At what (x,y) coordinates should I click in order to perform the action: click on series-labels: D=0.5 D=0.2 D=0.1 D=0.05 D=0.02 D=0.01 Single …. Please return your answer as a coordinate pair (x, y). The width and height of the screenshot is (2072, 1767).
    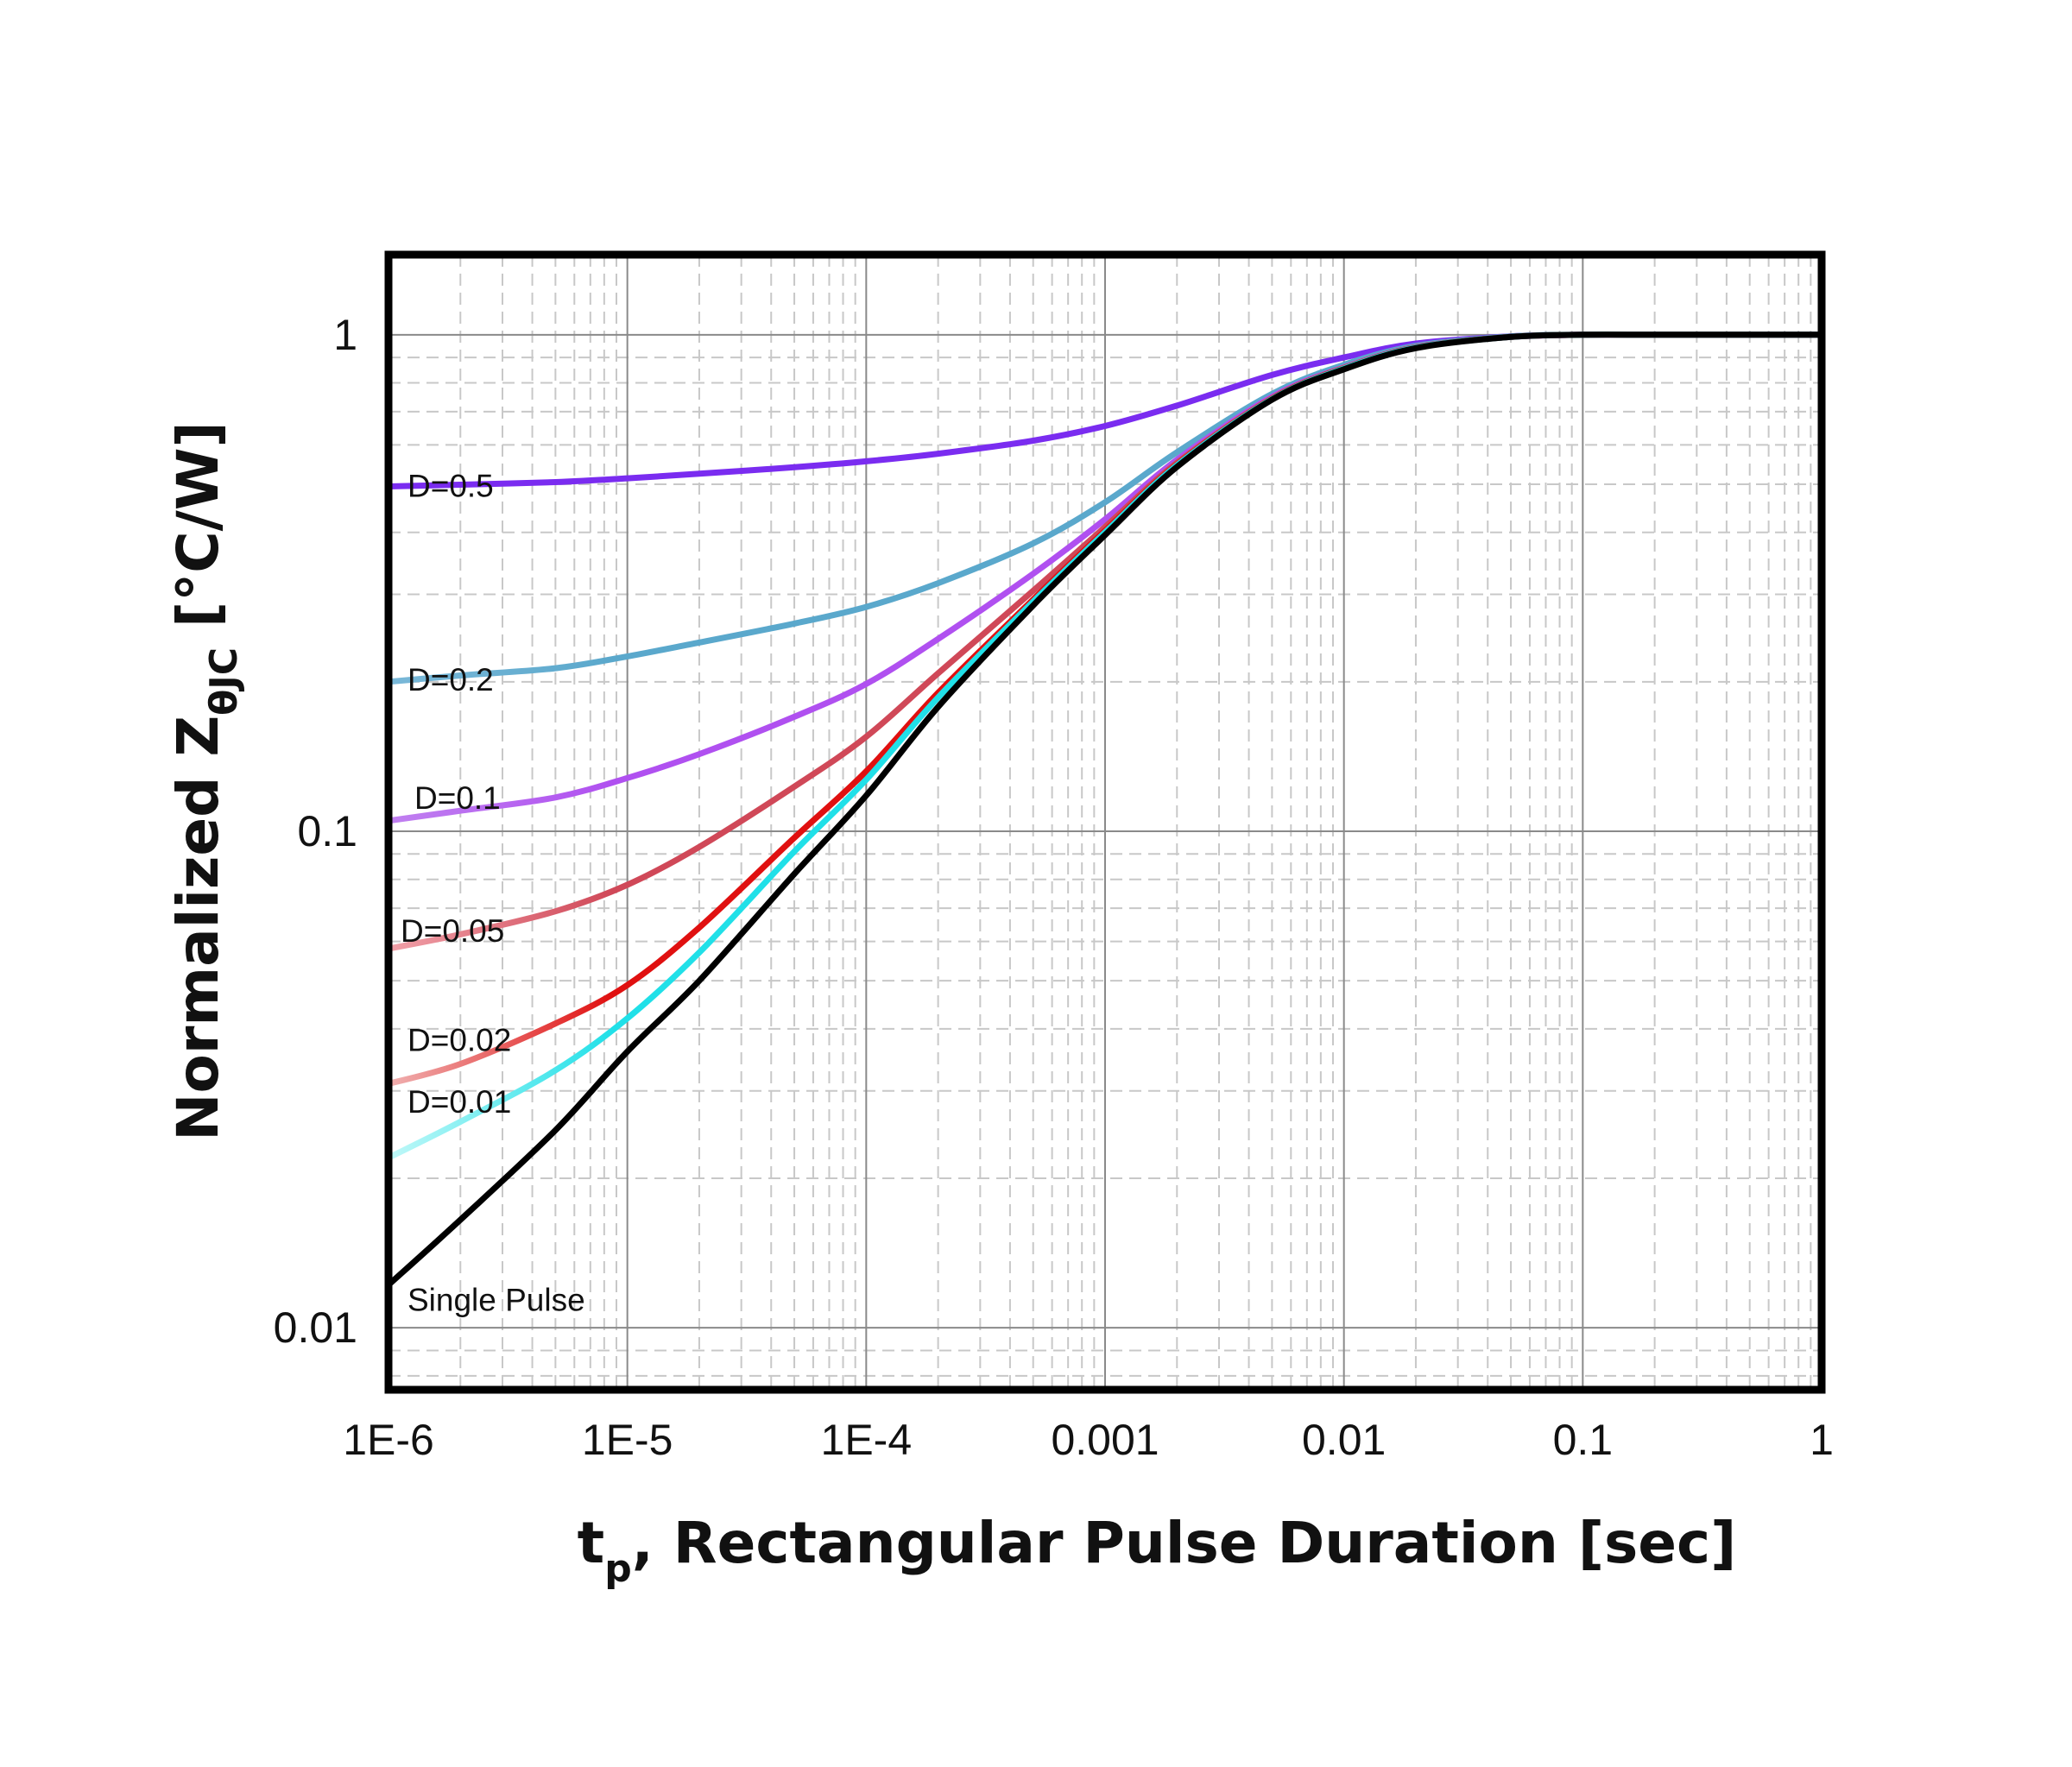
    Looking at the image, I should click on (493, 892).